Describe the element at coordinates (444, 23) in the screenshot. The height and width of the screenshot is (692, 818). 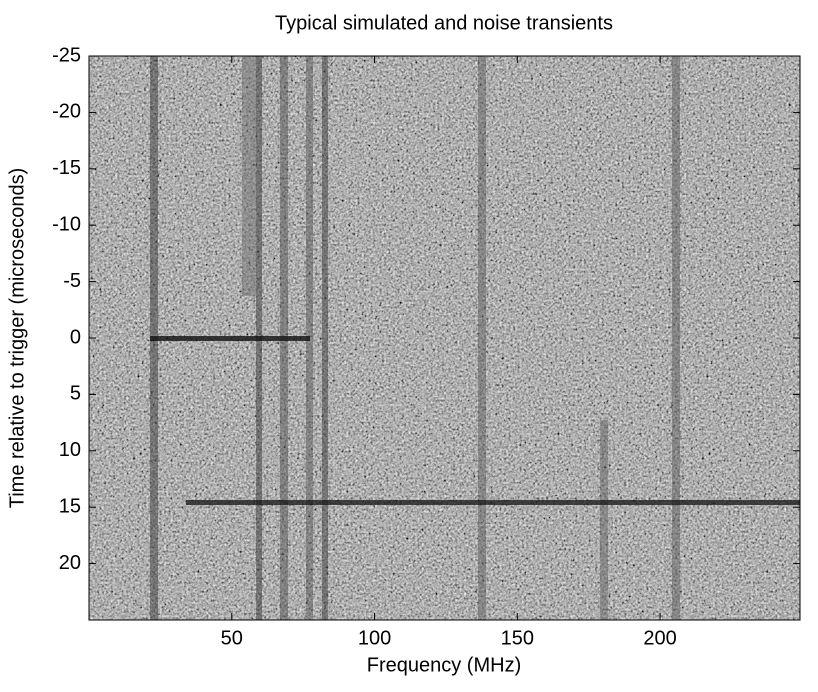
I see `chart-title: Typical simulated and noise transients` at that location.